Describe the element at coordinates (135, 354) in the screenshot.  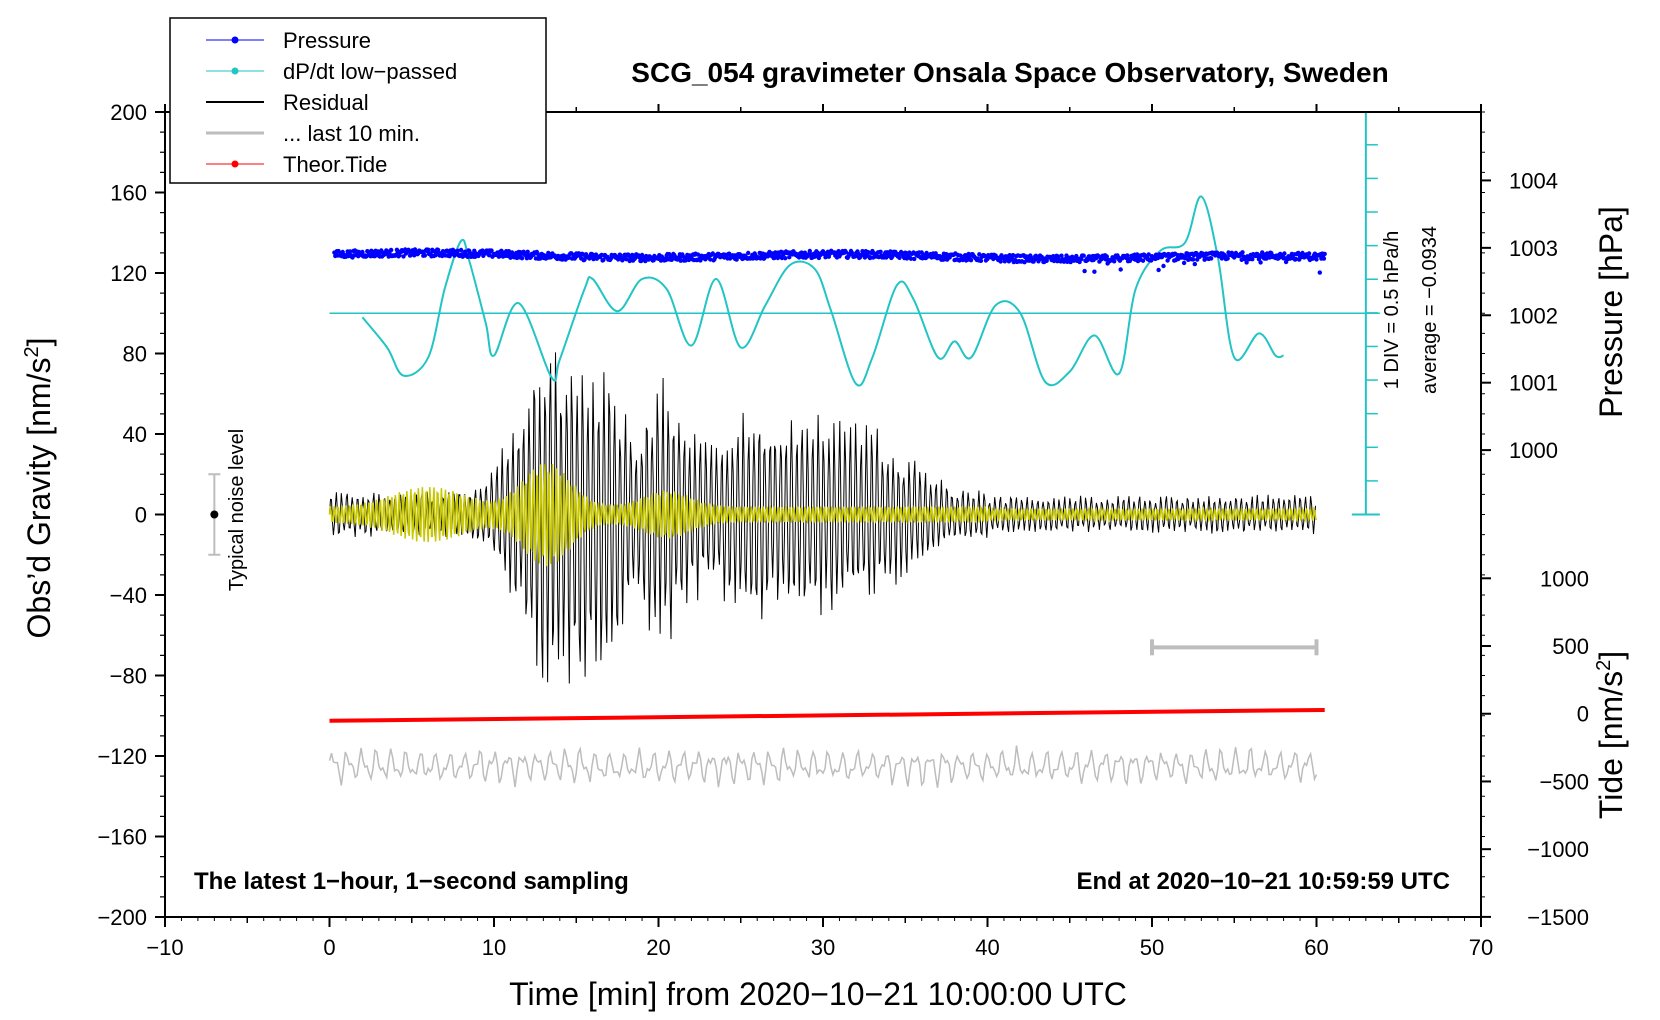
I see `y-tick-label: 80` at that location.